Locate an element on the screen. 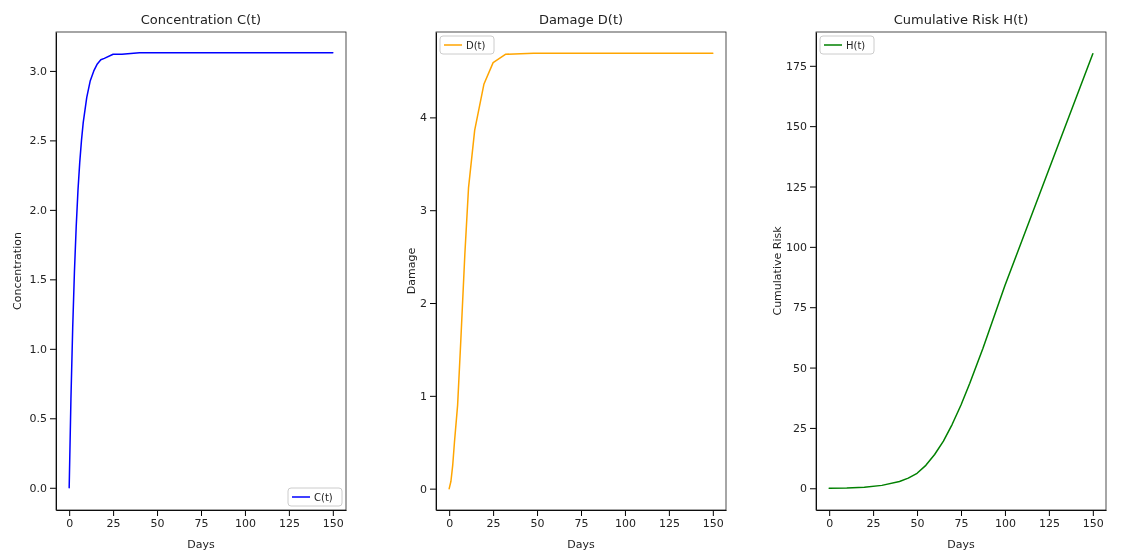  y-tick-label: 50 is located at coordinates (800, 368).